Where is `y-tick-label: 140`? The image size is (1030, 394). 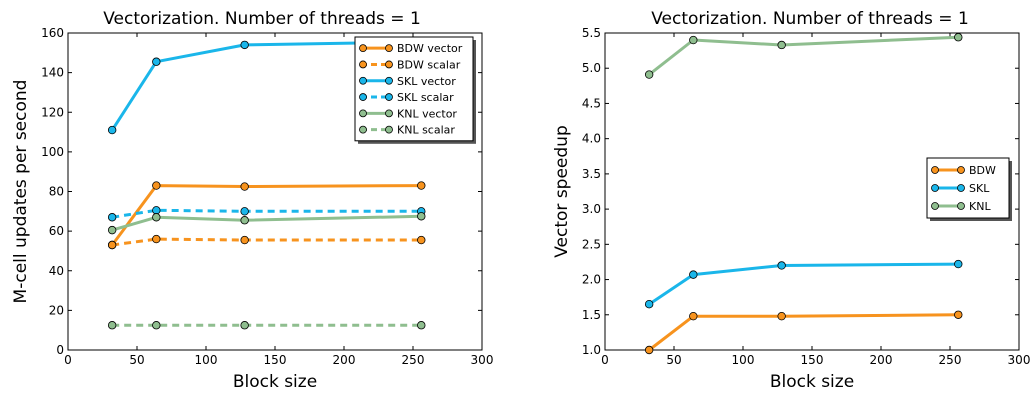
y-tick-label: 140 is located at coordinates (52, 73).